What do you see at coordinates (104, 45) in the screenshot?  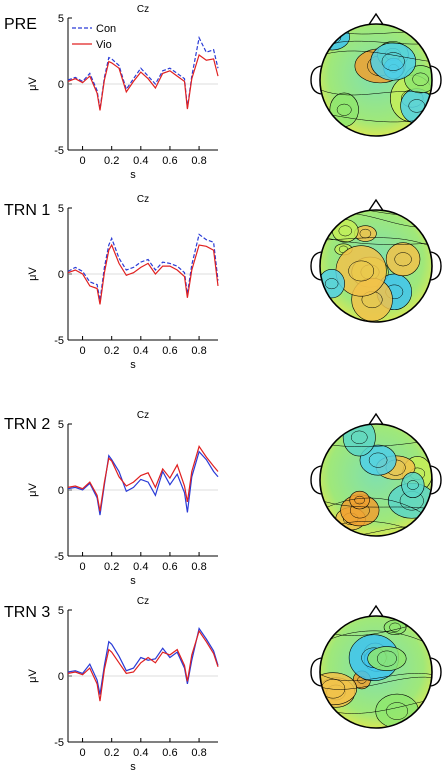 I see `legend-label: Vio` at bounding box center [104, 45].